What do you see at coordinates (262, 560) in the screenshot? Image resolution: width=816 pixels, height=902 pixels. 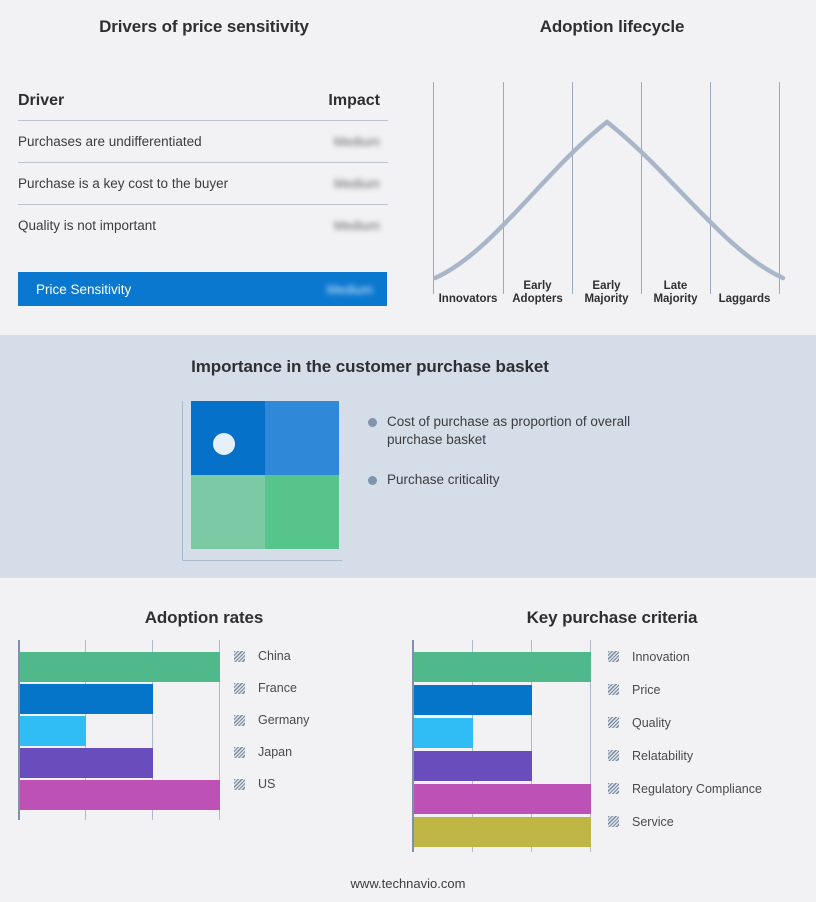 I see `matrix-x-axis` at bounding box center [262, 560].